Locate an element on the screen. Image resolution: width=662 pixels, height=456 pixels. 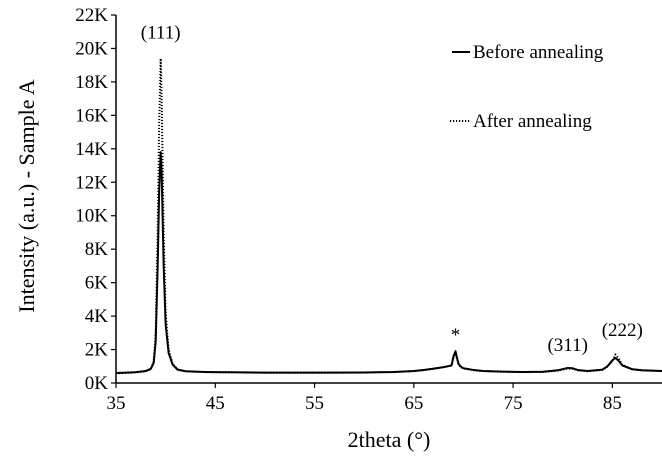
legend: Before annealing After annealing is located at coordinates (527, 87).